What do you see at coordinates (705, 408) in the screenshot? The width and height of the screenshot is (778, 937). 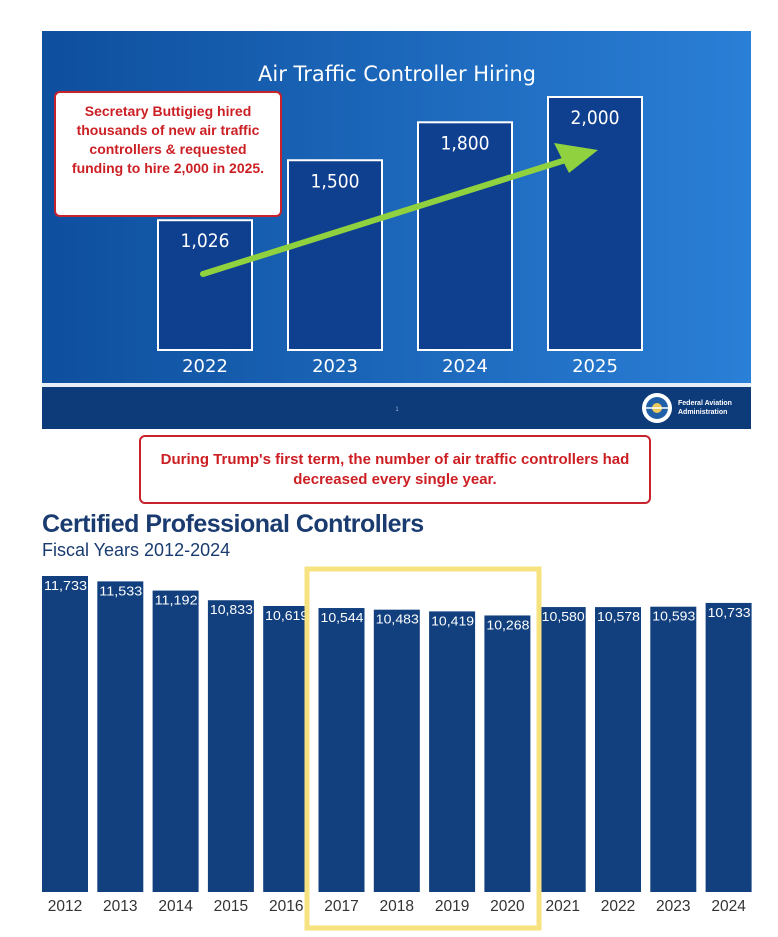 I see `faa-wordmark: Federal Aviation Administration` at bounding box center [705, 408].